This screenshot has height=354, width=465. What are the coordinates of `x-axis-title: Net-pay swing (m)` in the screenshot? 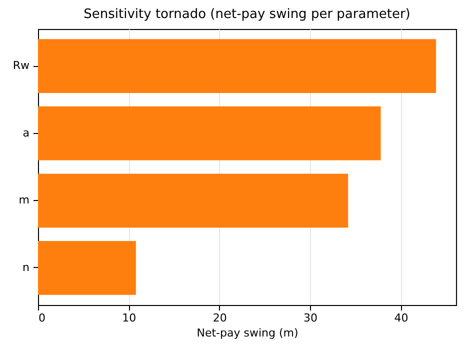 It's located at (247, 333).